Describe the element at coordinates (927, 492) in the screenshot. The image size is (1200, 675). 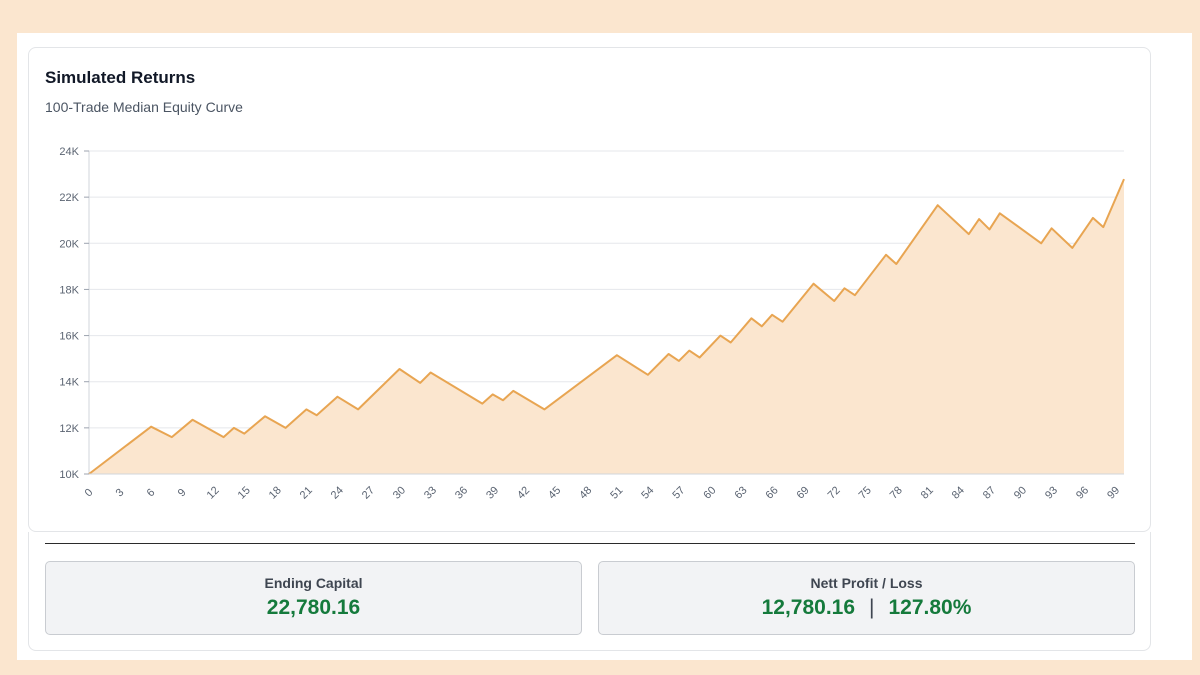
I see `x-tick-label: 81` at that location.